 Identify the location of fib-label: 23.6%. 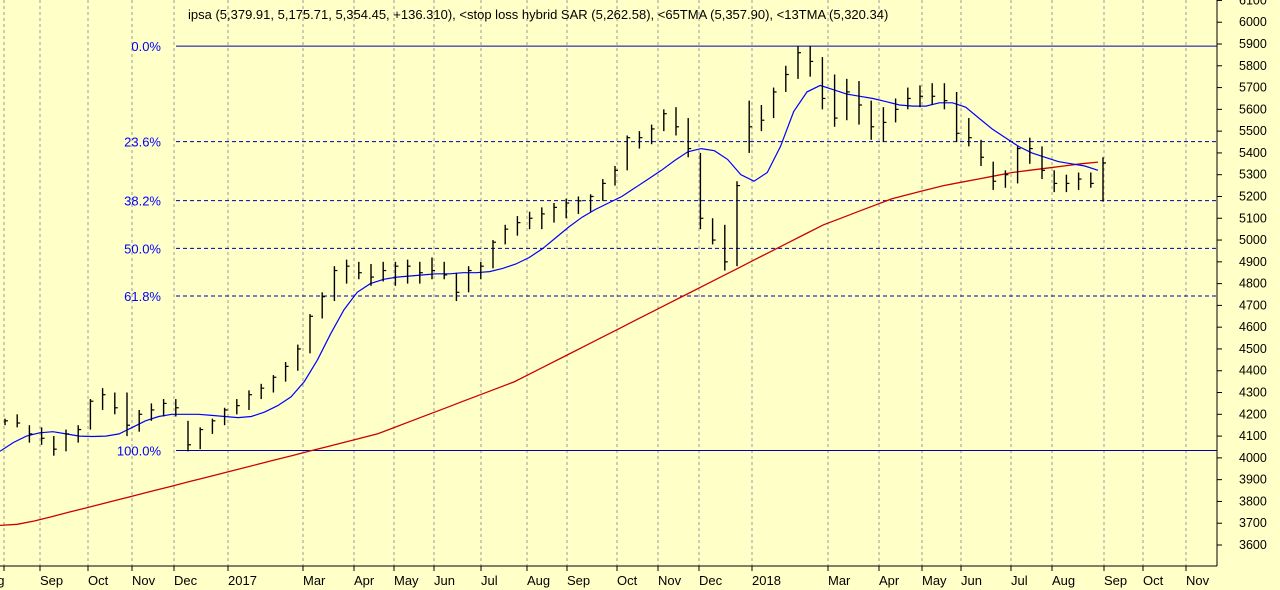
(142, 142).